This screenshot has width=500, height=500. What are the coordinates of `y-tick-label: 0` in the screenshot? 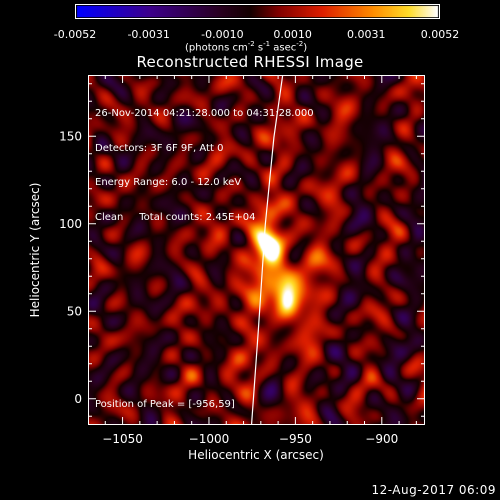 It's located at (78, 399).